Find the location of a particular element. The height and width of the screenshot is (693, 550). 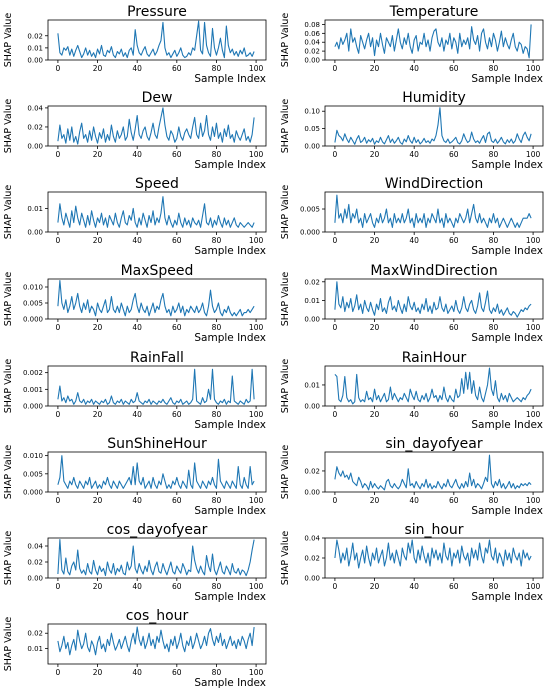

winddirection-xtick-label: 100 is located at coordinates (533, 240).